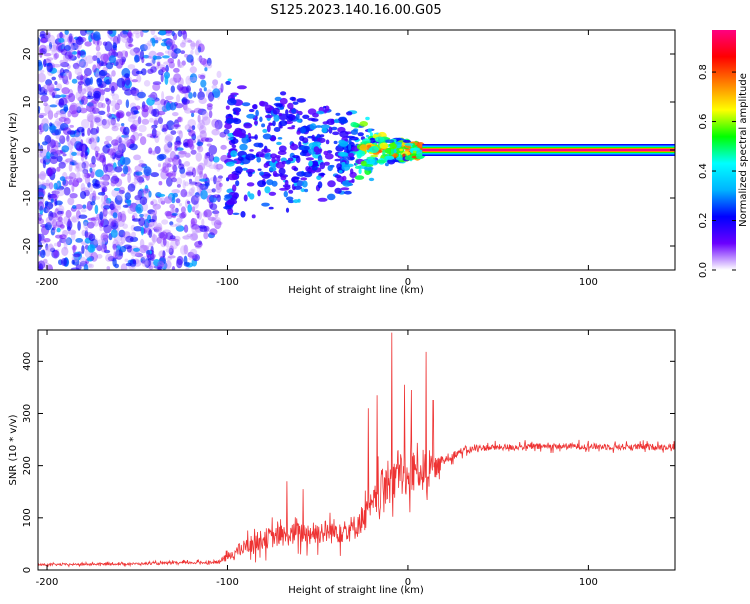 This screenshot has width=750, height=604. What do you see at coordinates (355, 10) in the screenshot?
I see `figure-title: S125.2023.140.16.00.G05` at bounding box center [355, 10].